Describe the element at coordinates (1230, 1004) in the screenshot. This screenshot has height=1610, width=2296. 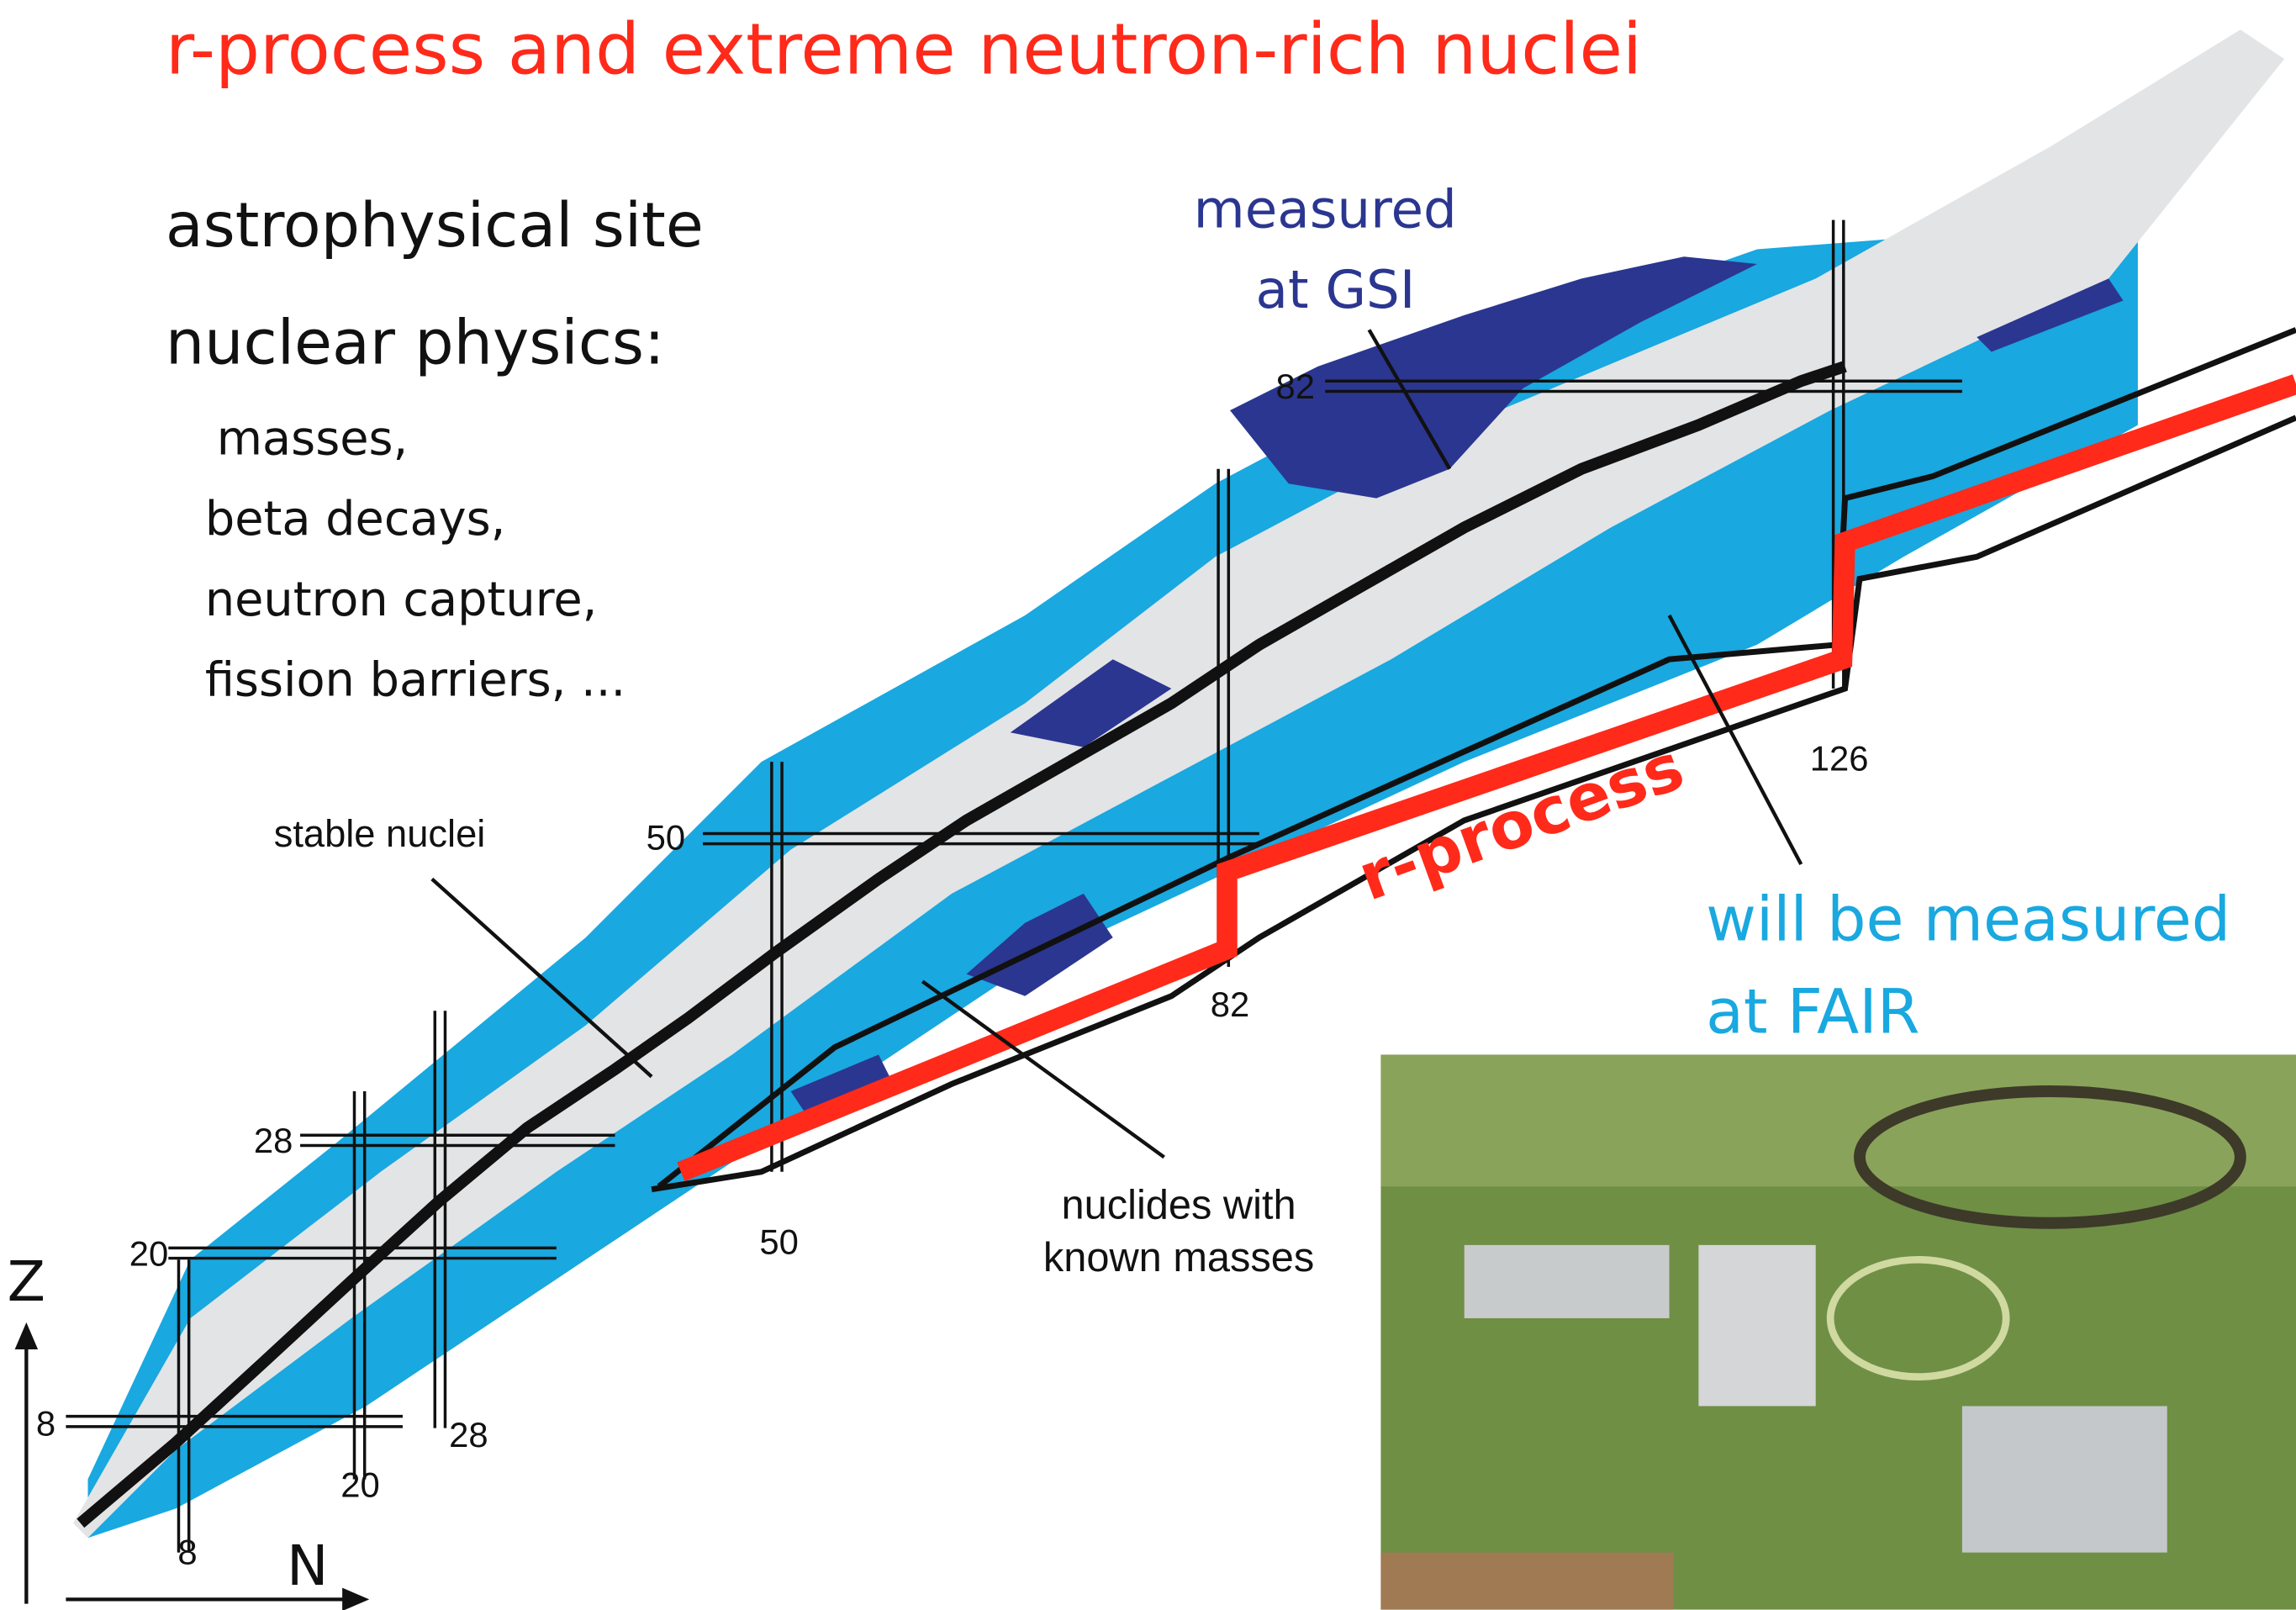
I see `n-magic: 82` at that location.